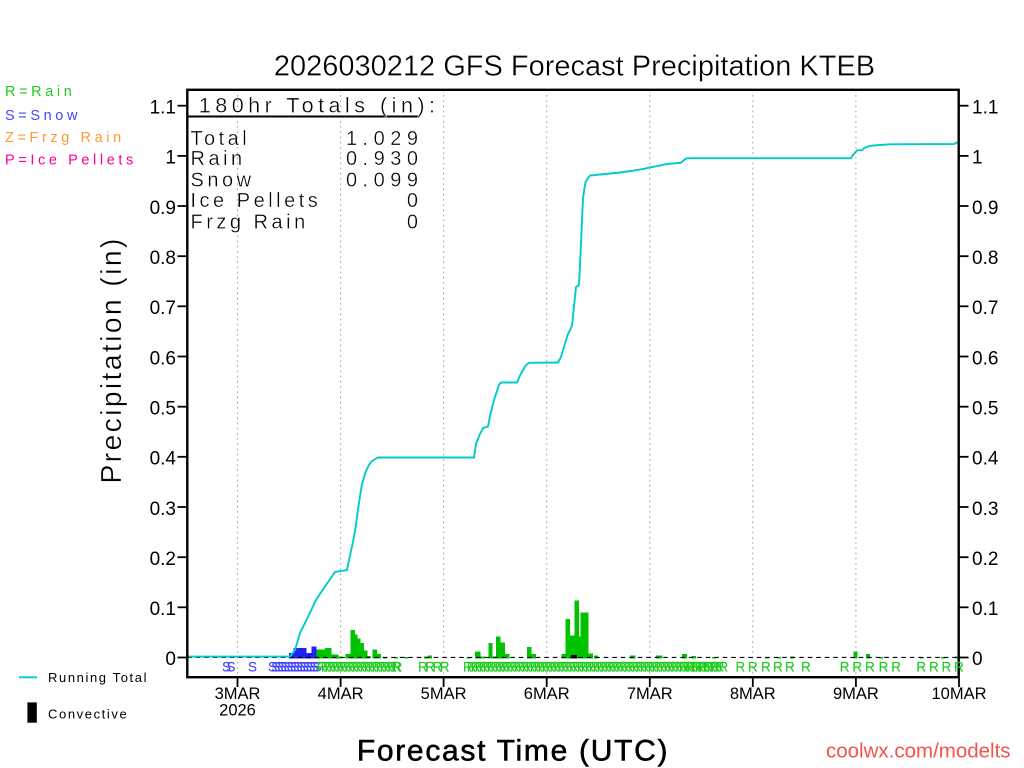 The image size is (1024, 768). I want to click on svg-text: 4MAR, so click(341, 694).